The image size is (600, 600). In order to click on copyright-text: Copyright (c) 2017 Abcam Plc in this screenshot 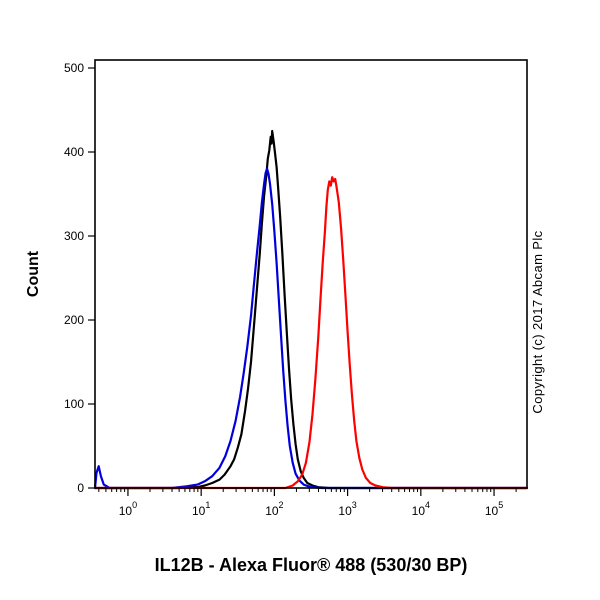, I will do `click(537, 321)`.